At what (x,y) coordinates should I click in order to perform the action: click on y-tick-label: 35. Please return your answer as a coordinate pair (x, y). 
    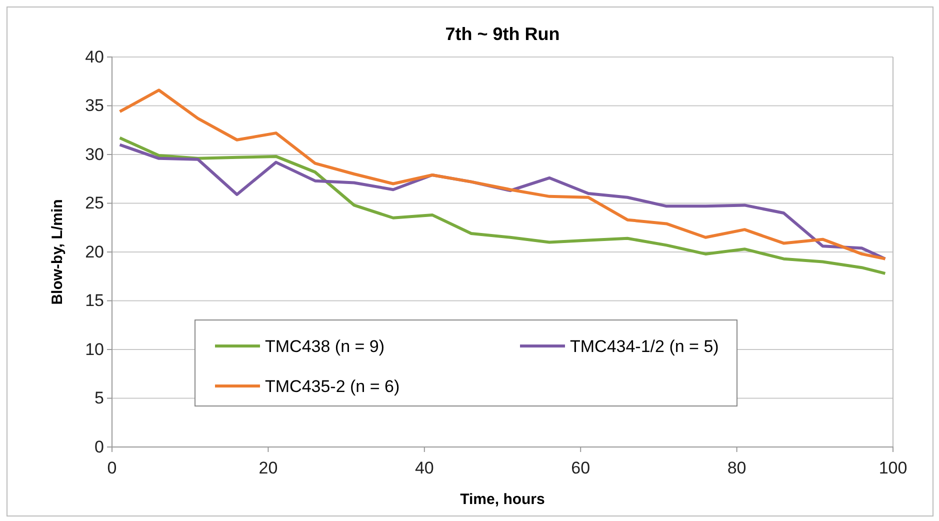
    Looking at the image, I should click on (94, 106).